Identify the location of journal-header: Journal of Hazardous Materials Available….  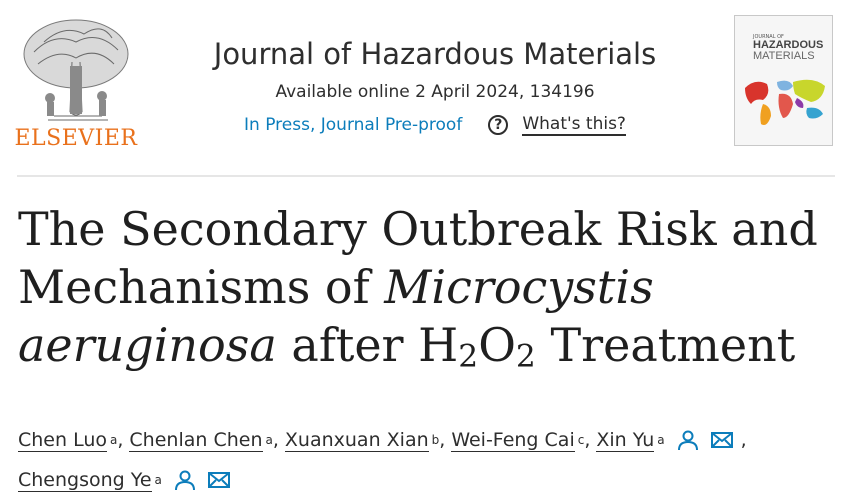
(435, 87).